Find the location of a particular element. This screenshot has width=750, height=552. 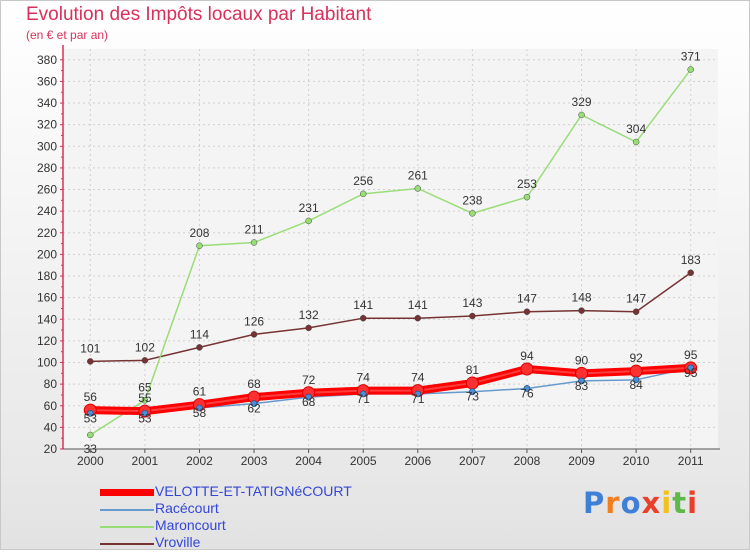

data-label-vroville: 126 is located at coordinates (254, 321).